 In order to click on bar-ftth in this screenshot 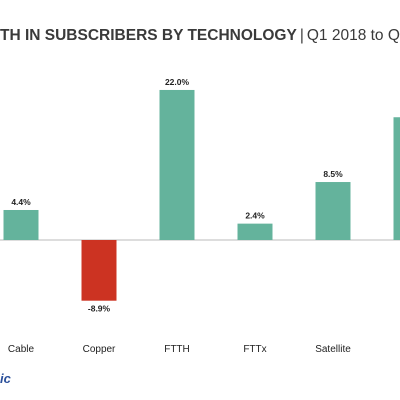, I will do `click(177, 165)`.